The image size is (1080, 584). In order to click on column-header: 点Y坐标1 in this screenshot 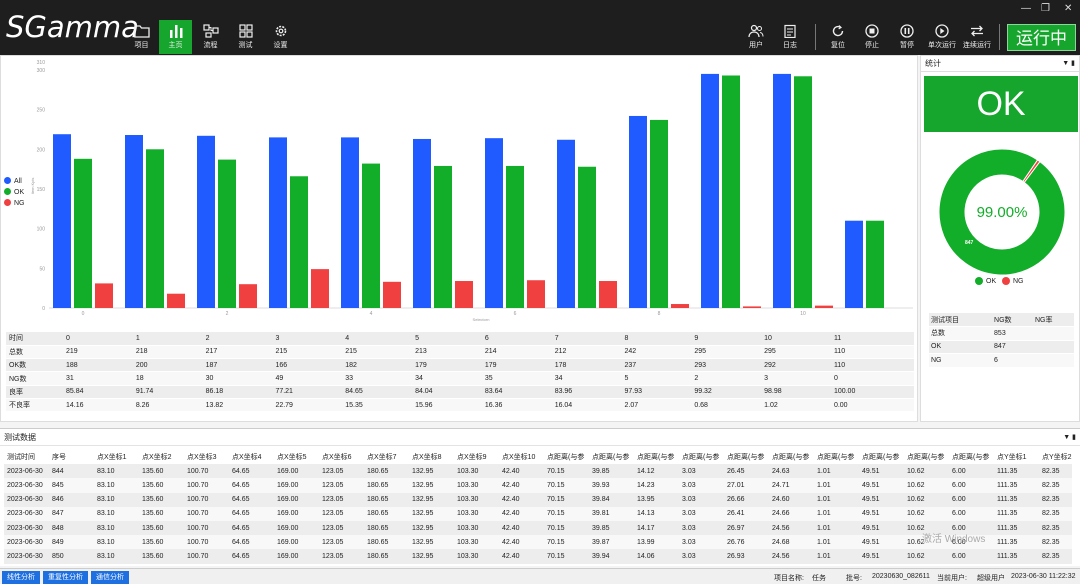, I will do `click(1012, 458)`.